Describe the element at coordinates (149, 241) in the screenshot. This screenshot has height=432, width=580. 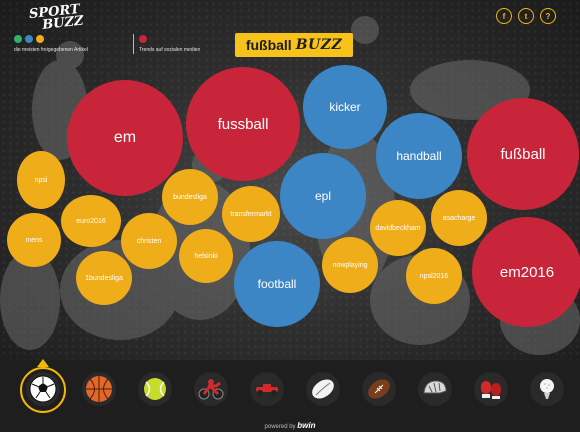
I see `bubble-christen: christen` at that location.